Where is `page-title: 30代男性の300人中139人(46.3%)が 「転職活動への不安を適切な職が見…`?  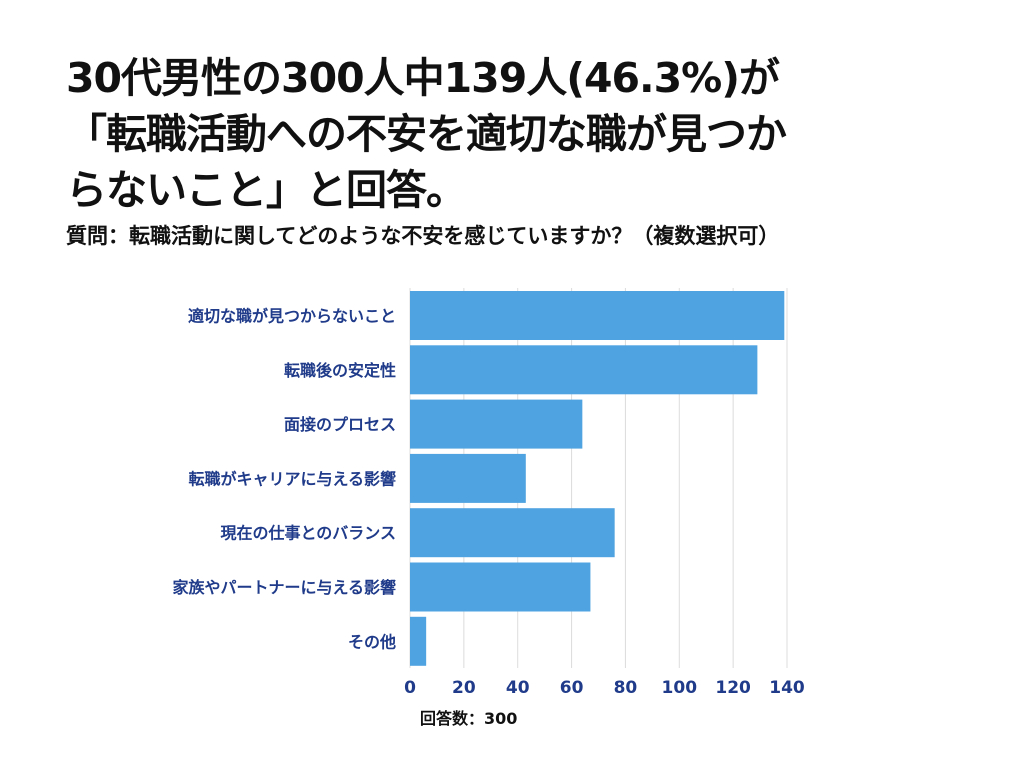 page-title: 30代男性の300人中139人(46.3%)が 「転職活動への不安を適切な職が見… is located at coordinates (426, 134).